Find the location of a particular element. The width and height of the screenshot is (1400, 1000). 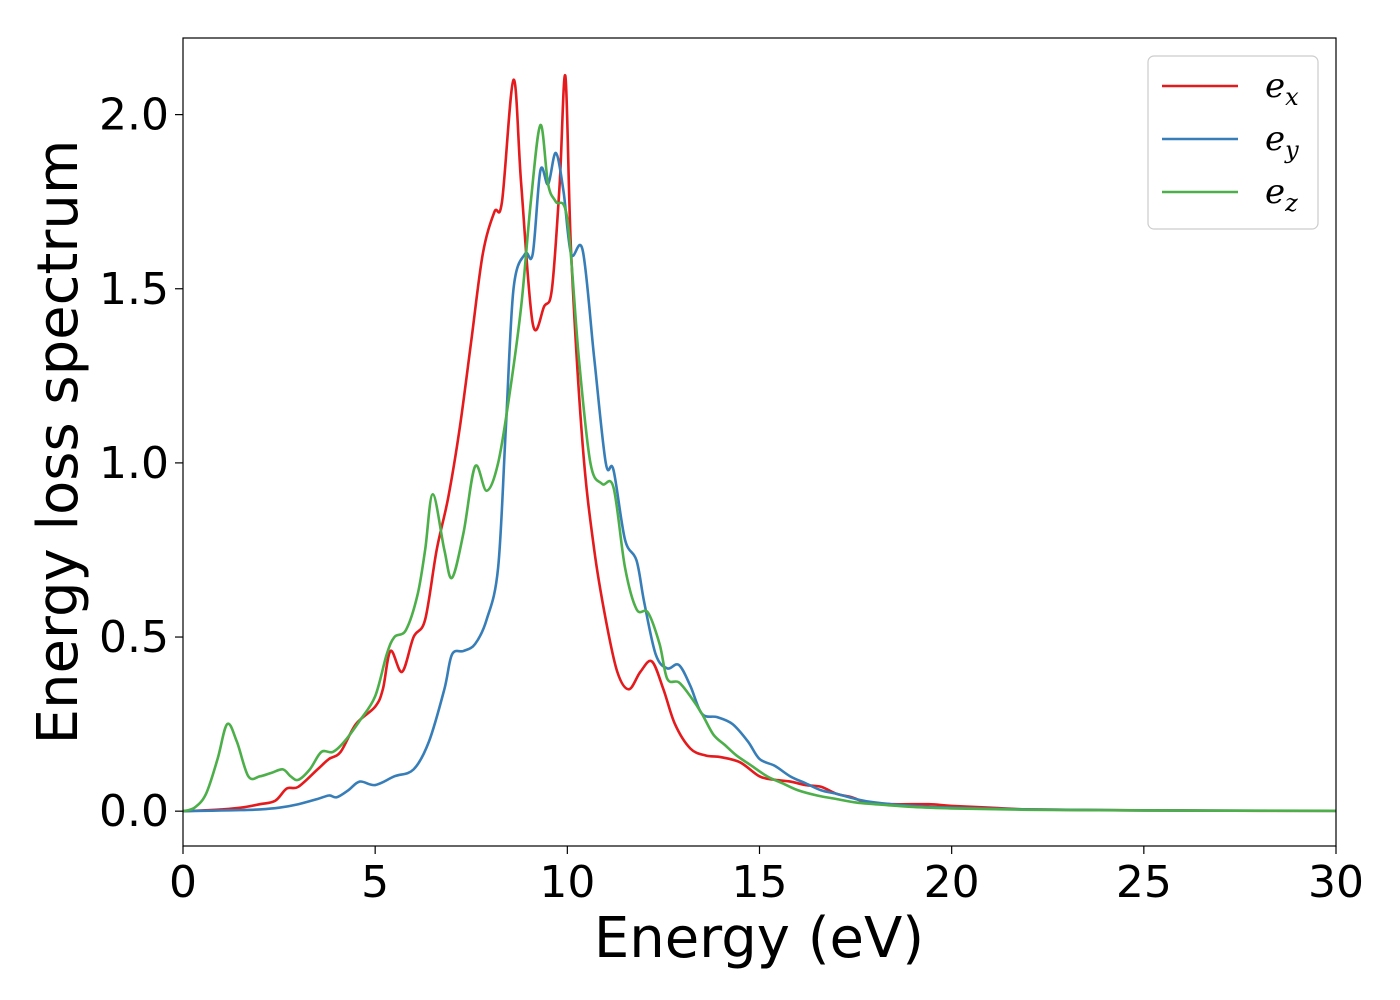

legend-label-subscript: z is located at coordinates (1291, 203).